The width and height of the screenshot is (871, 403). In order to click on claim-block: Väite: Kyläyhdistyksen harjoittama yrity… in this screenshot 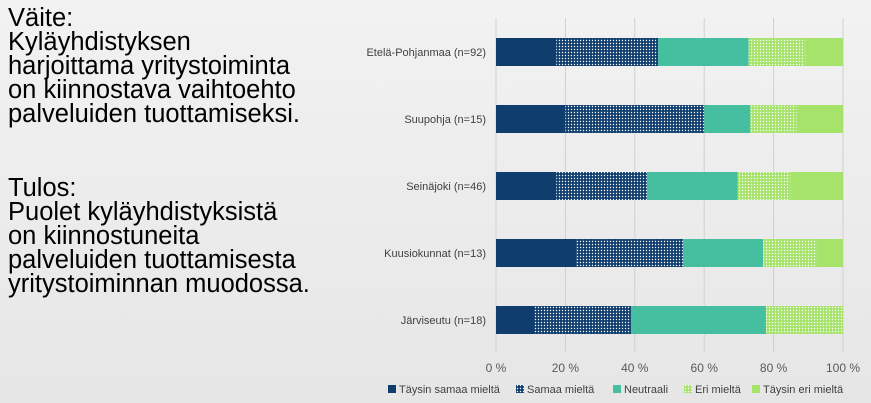, I will do `click(188, 66)`.